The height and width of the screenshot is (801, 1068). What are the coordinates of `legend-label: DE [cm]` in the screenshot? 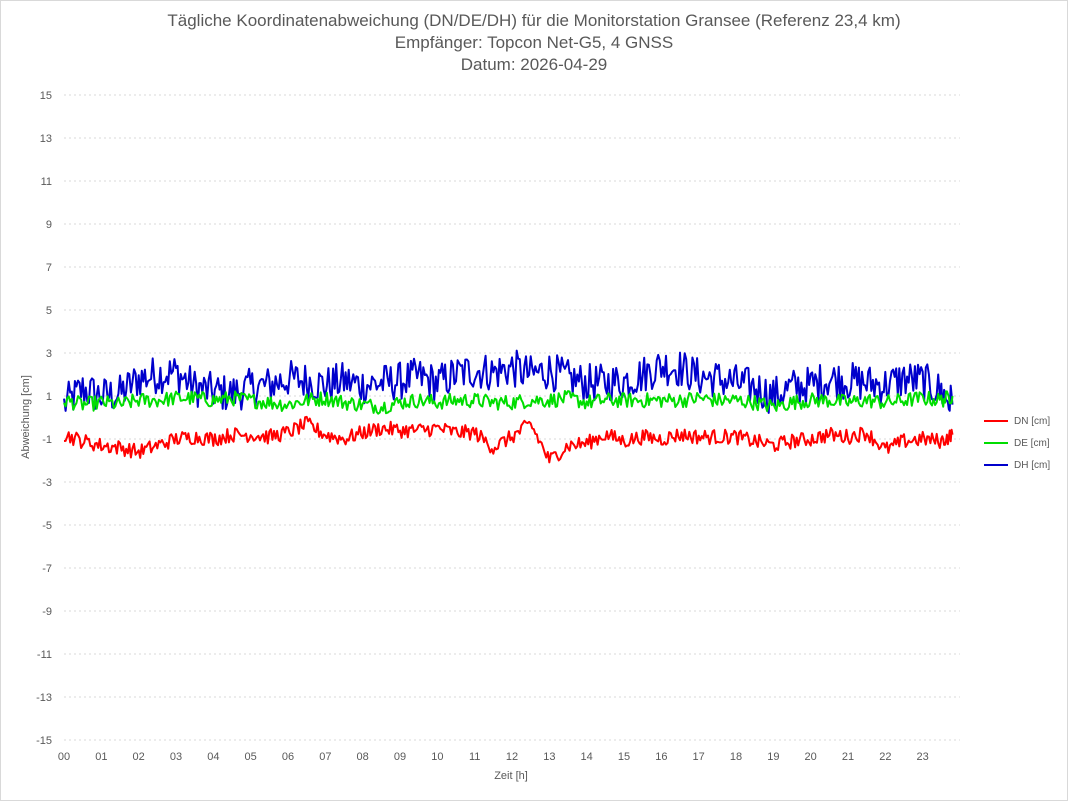 It's located at (1032, 443).